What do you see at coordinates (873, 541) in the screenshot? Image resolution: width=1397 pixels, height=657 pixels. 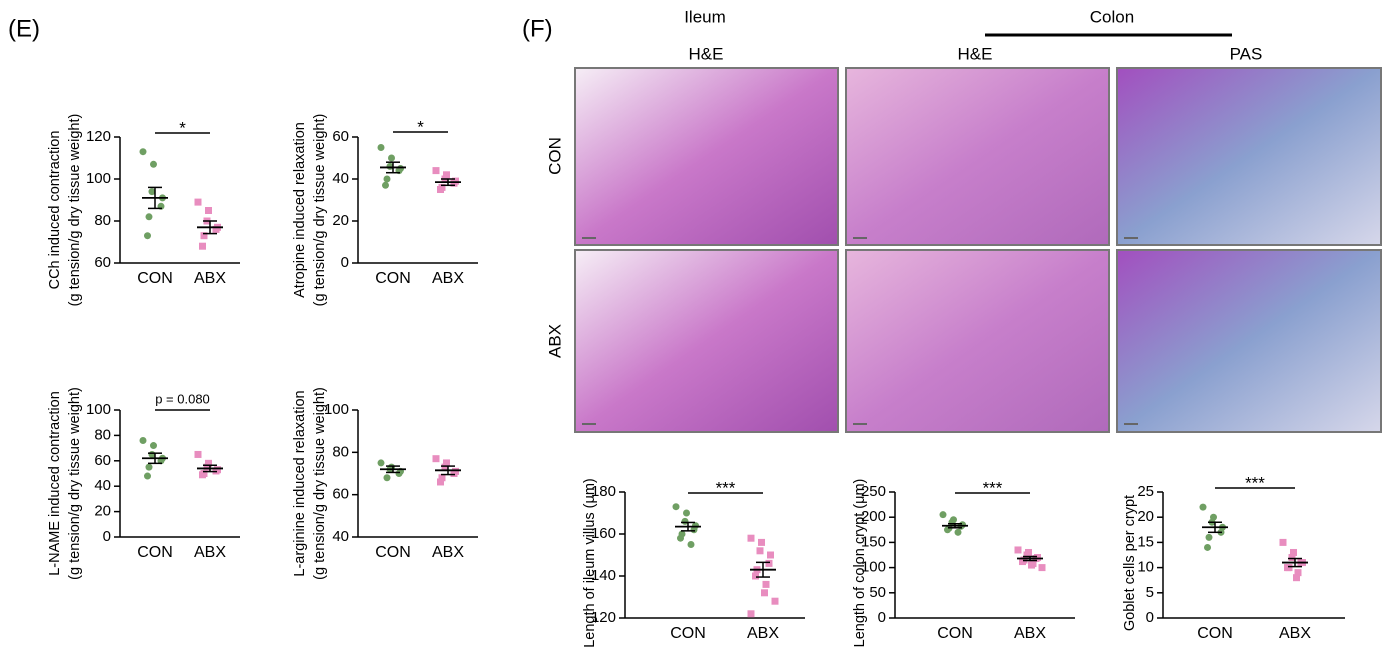 I see `y-tick-label: 150` at bounding box center [873, 541].